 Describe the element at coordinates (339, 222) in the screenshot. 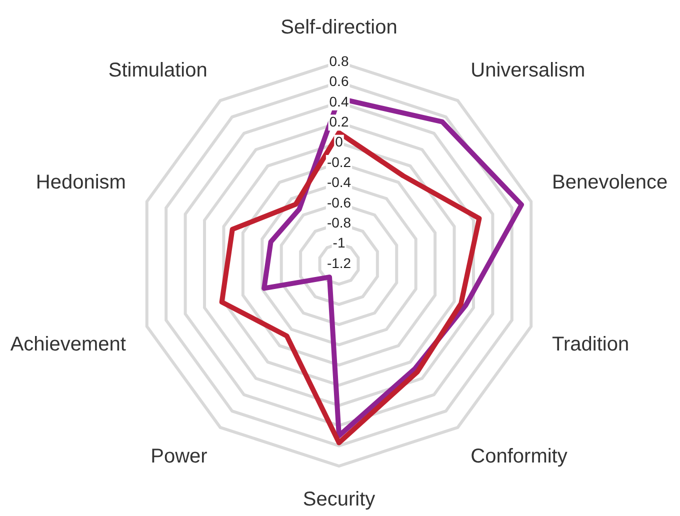

I see `y-tick-label: -0.8` at that location.